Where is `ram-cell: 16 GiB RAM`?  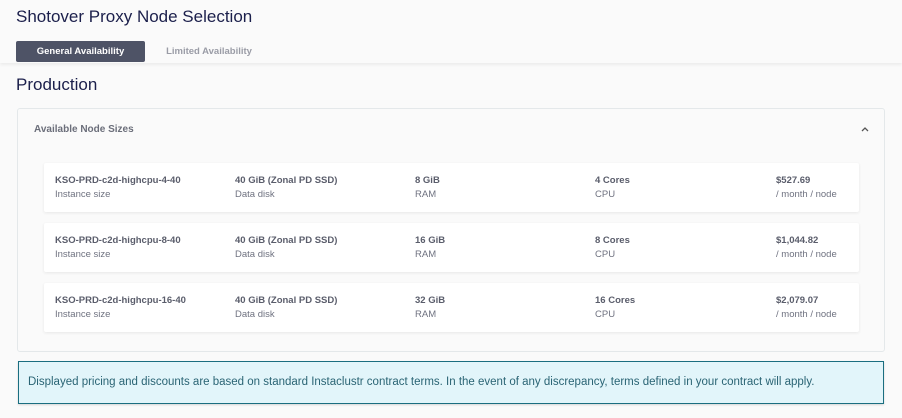
ram-cell: 16 GiB RAM is located at coordinates (430, 247).